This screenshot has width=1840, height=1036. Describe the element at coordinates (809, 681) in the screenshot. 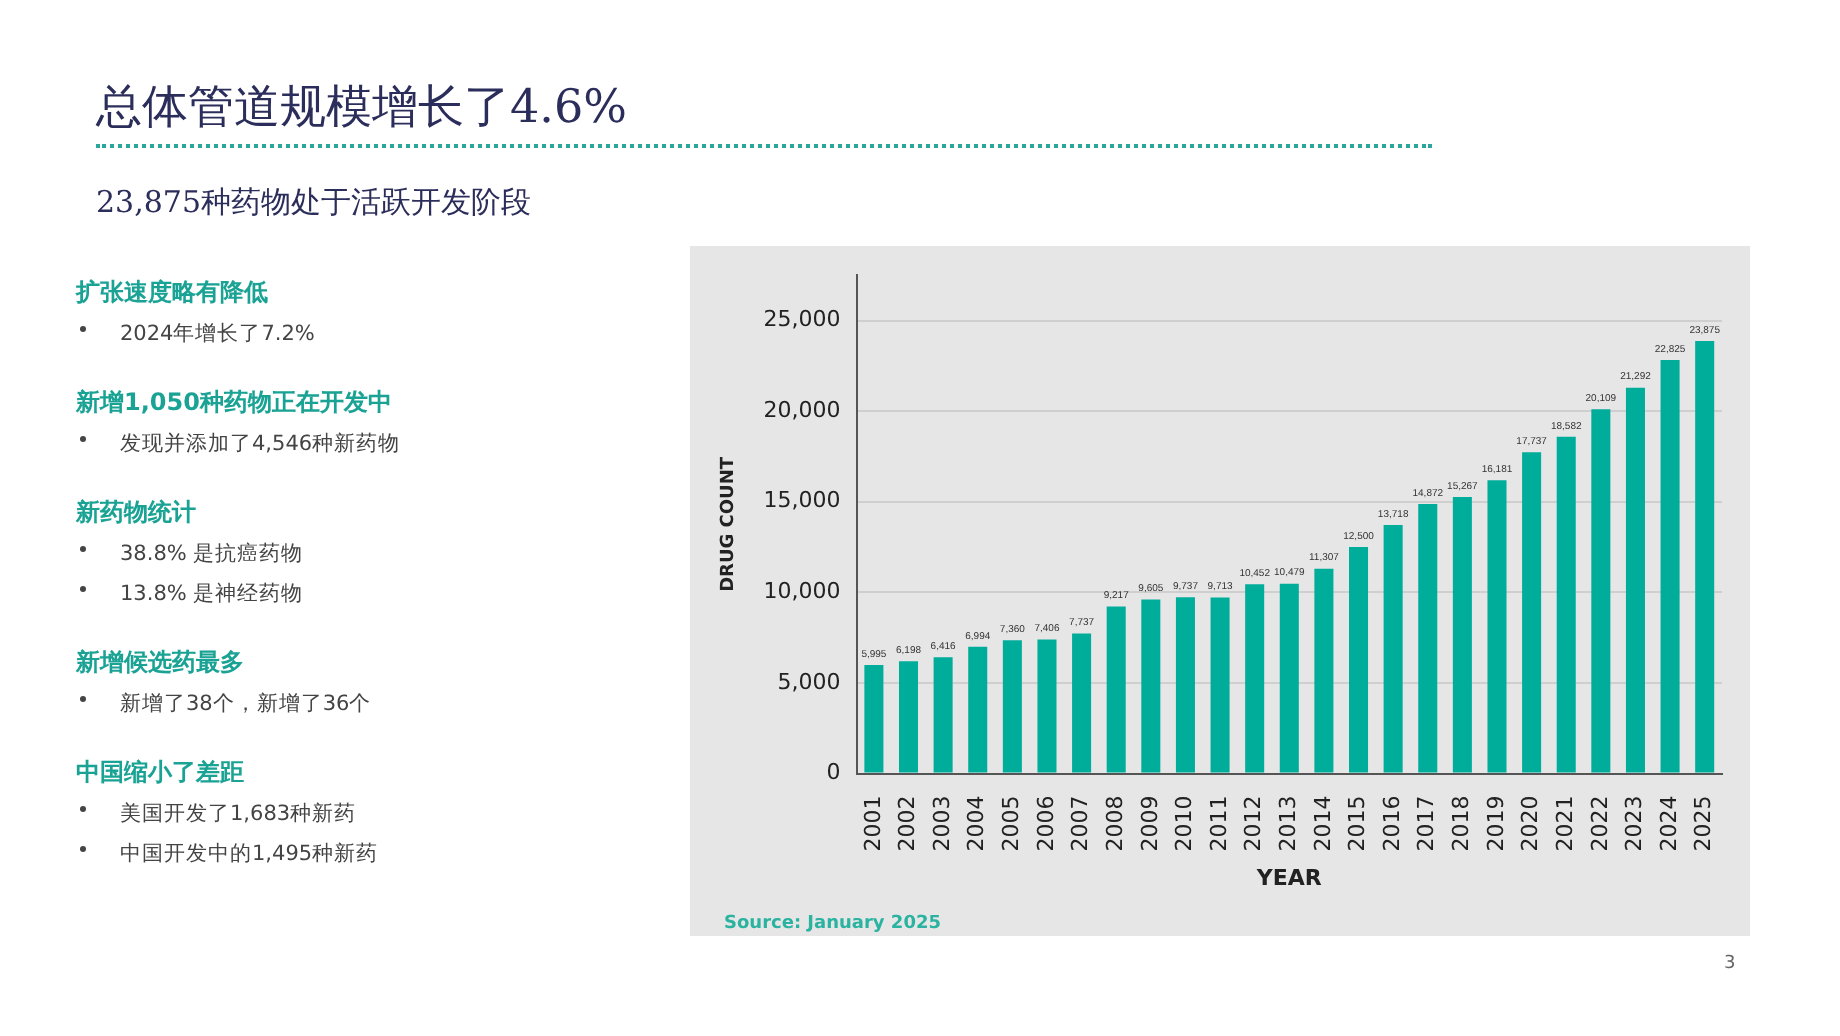

I see `y-tick-label: 5,000` at that location.